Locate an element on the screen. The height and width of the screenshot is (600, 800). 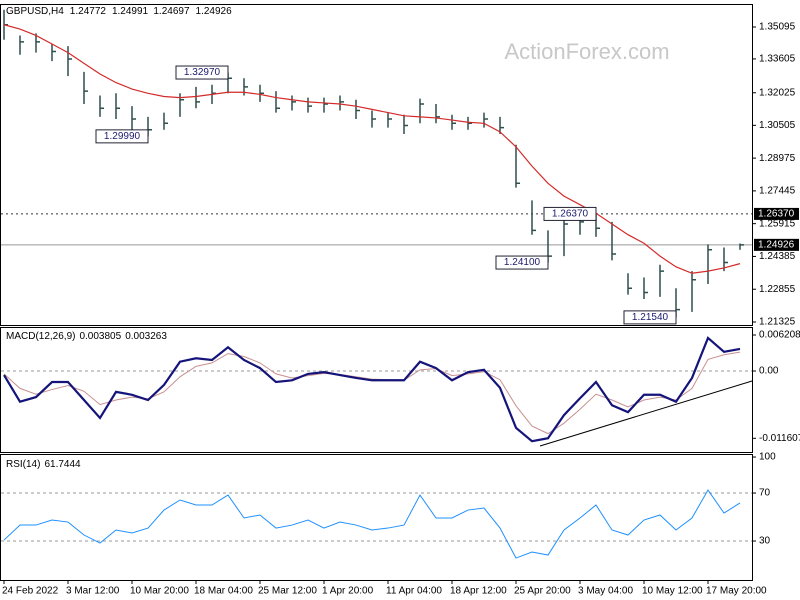
annotation-label: 1.32970 is located at coordinates (202, 72).